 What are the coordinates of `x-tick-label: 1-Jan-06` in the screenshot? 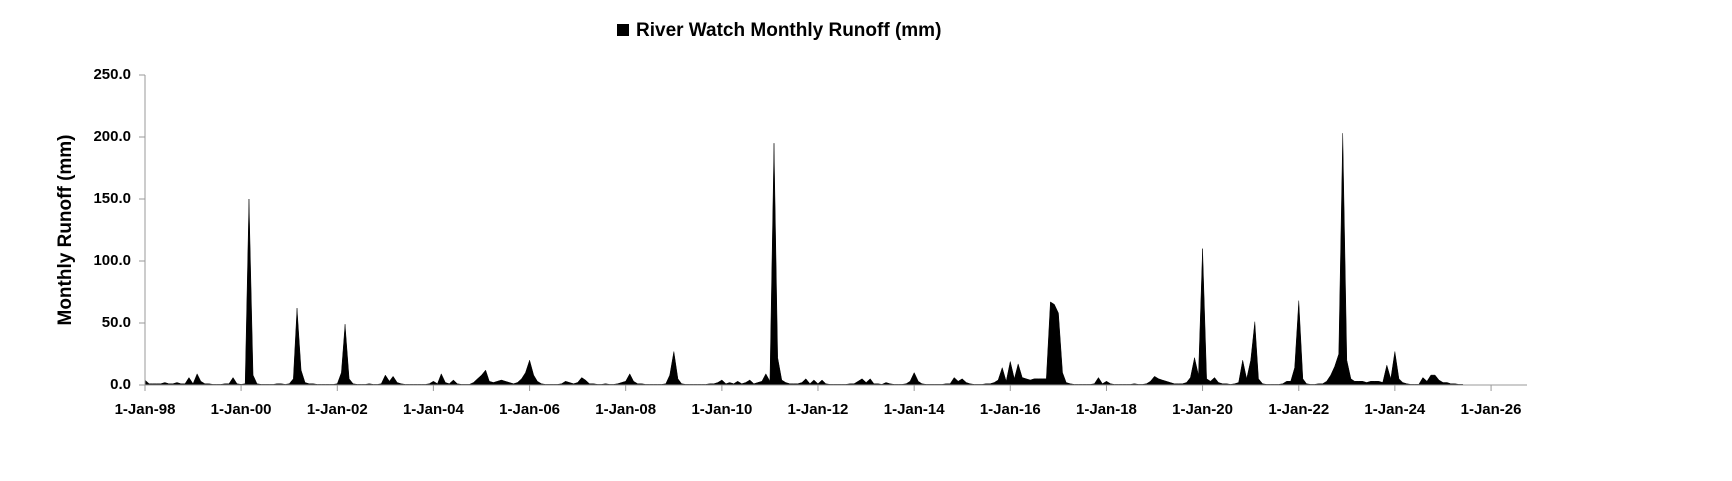 It's located at (529, 409).